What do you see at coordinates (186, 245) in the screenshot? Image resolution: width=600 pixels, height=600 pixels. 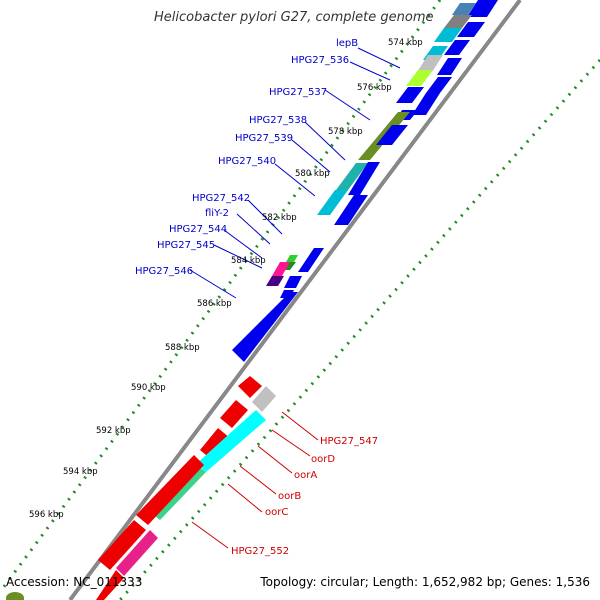 I see `gene-label: HPG27_545` at bounding box center [186, 245].